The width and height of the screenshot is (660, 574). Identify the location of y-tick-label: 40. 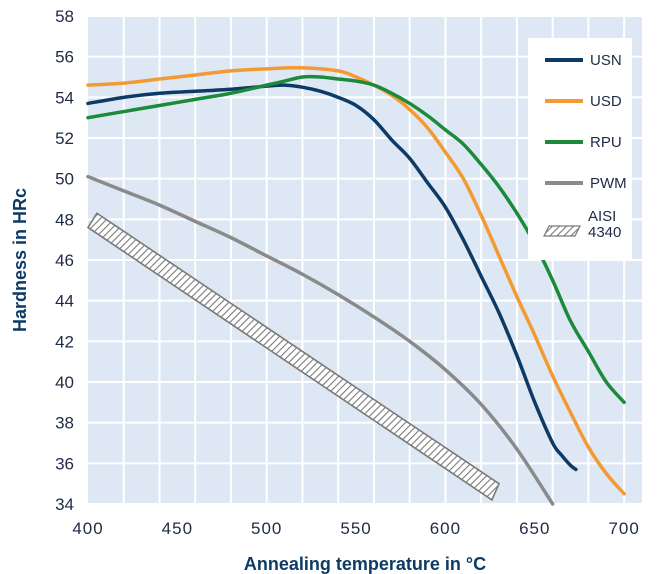
(64, 382).